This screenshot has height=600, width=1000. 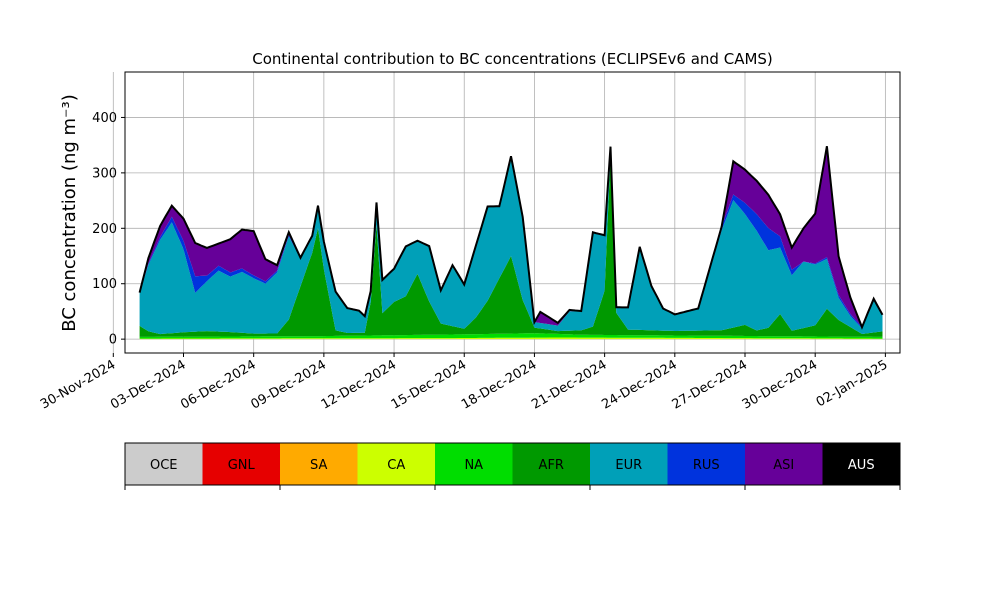 What do you see at coordinates (69, 213) in the screenshot?
I see `y-axis-label: BC concentration (ng m⁻³)` at bounding box center [69, 213].